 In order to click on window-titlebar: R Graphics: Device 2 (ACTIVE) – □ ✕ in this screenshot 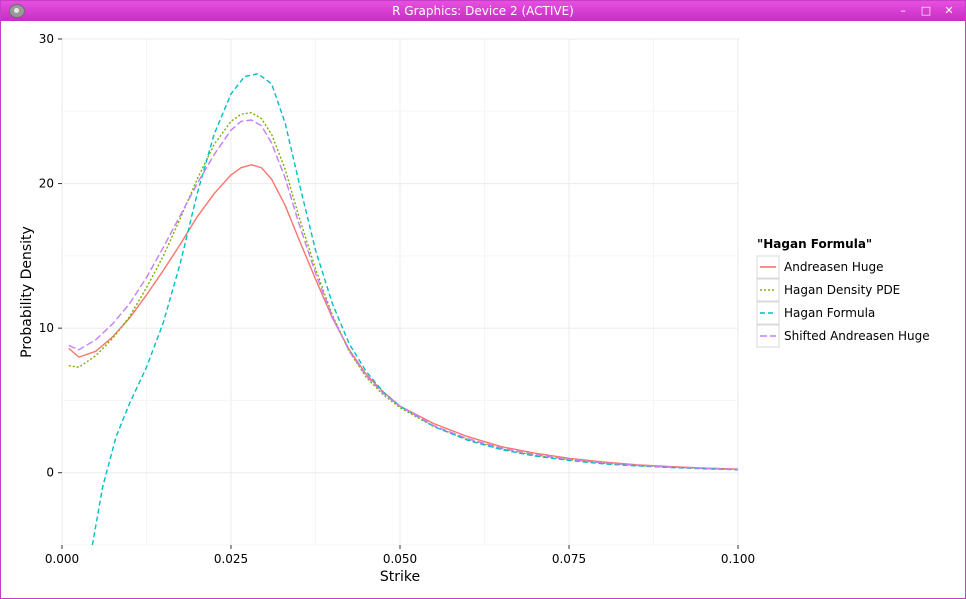, I will do `click(483, 11)`.